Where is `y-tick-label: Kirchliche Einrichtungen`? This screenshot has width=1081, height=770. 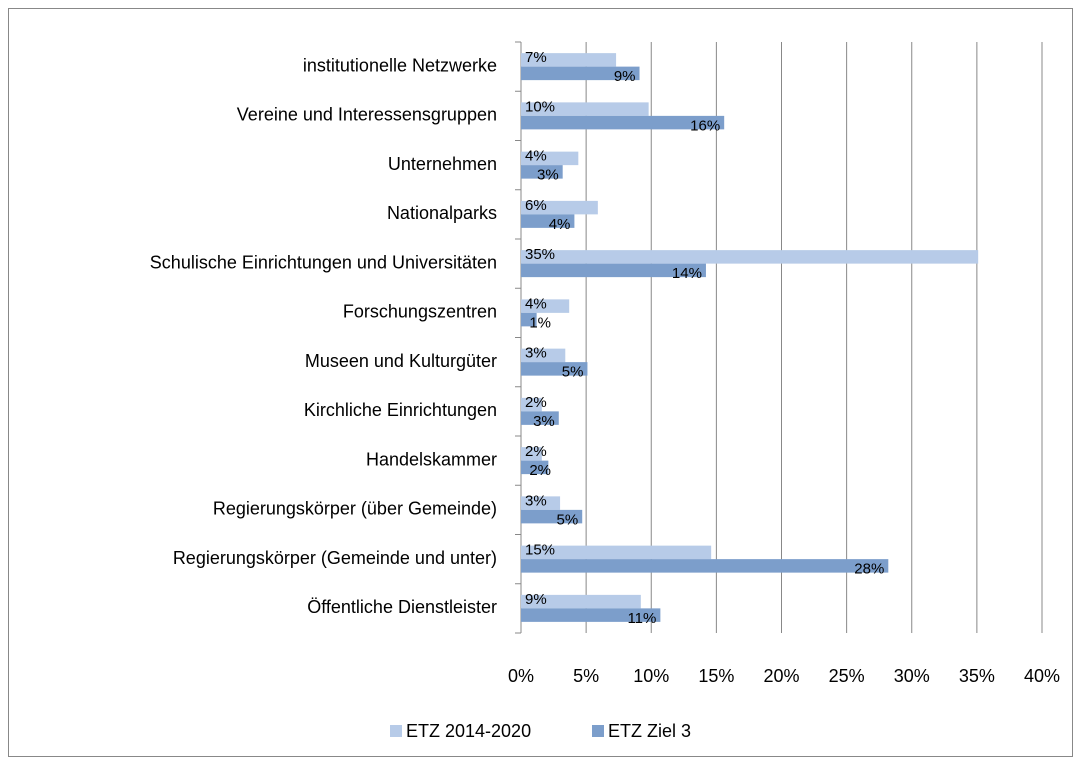 y-tick-label: Kirchliche Einrichtungen is located at coordinates (400, 410).